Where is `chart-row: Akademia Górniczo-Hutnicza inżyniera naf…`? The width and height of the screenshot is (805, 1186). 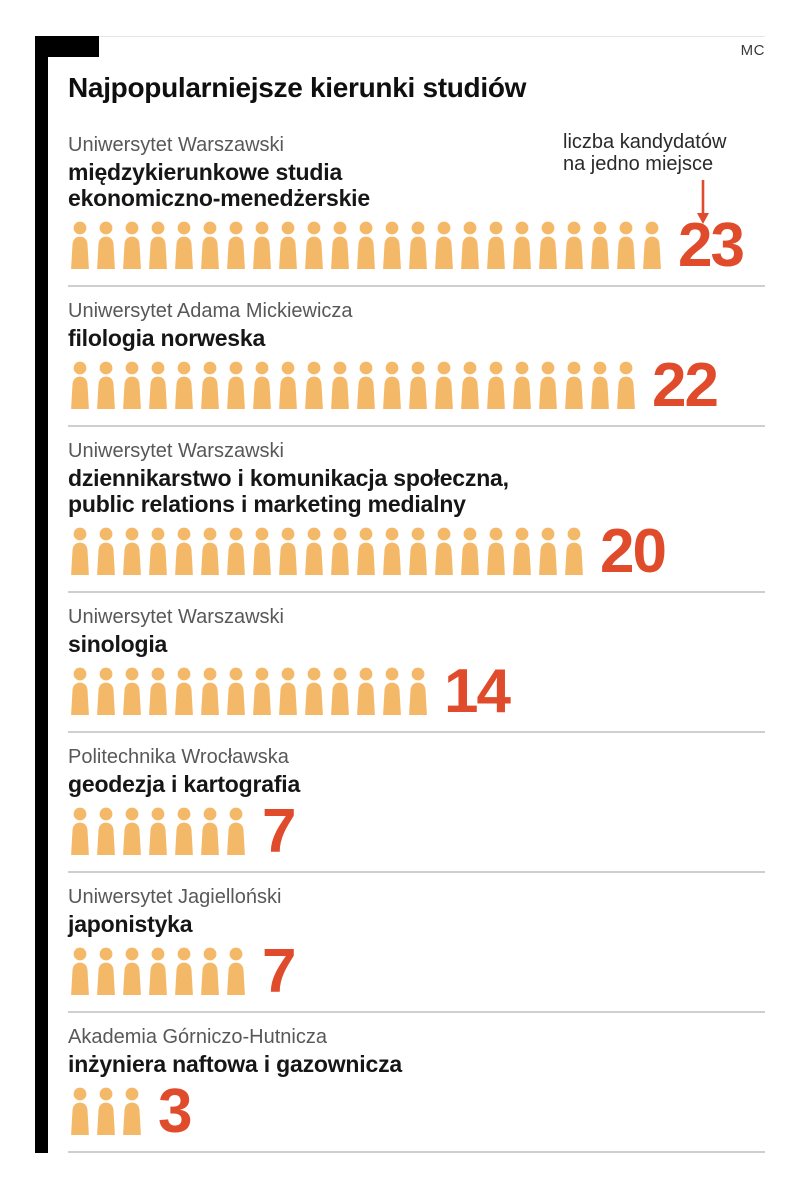
chart-row: Akademia Górniczo-Hutnicza inżyniera naf… is located at coordinates (416, 1081).